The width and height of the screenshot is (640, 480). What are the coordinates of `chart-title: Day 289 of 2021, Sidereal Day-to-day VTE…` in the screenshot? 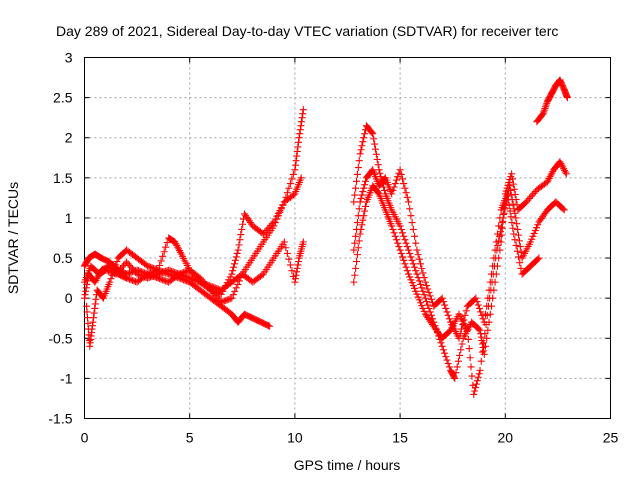 It's located at (307, 31).